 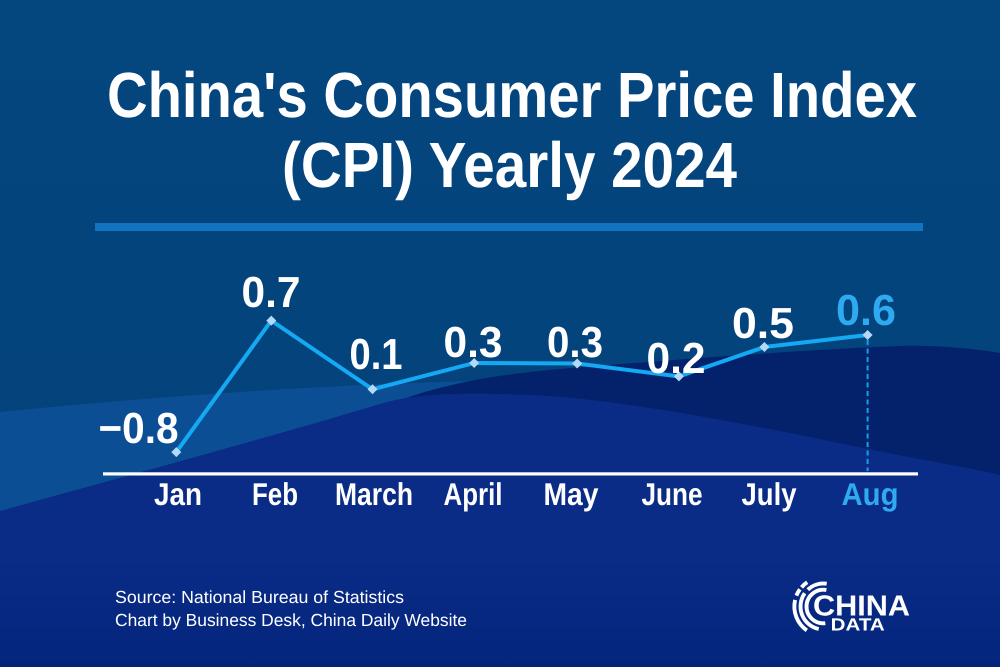 I want to click on svg-text: Jan, so click(x=178, y=494).